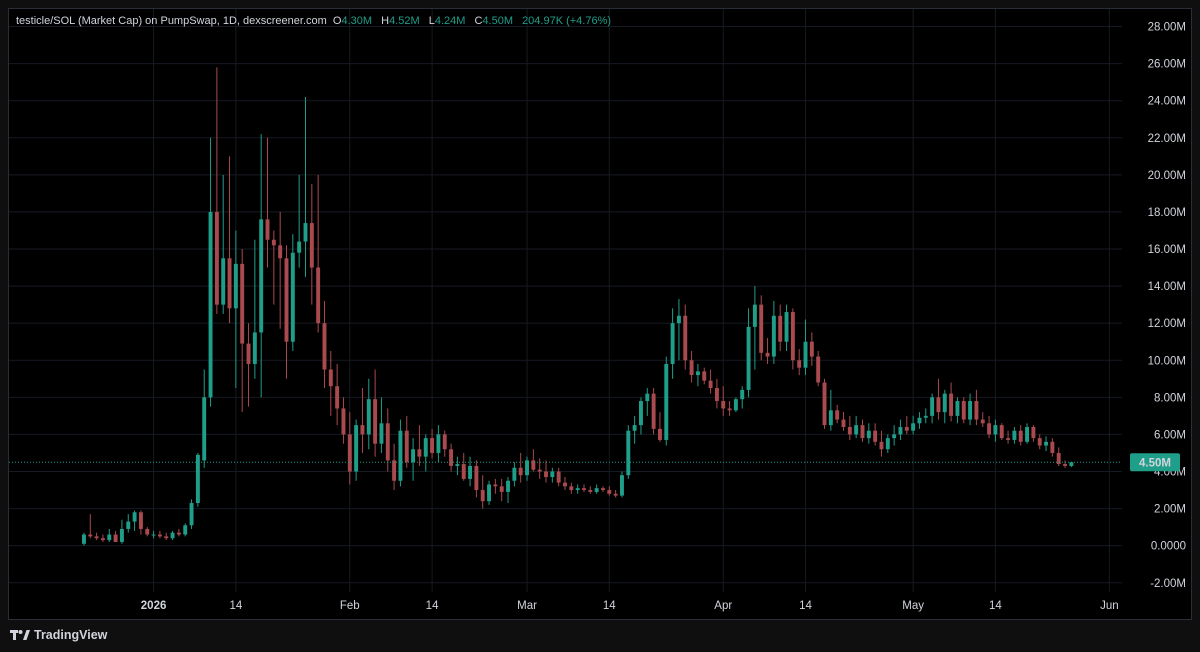 This screenshot has height=652, width=1200. What do you see at coordinates (1167, 176) in the screenshot?
I see `y-tick-label: 20.00M` at bounding box center [1167, 176].